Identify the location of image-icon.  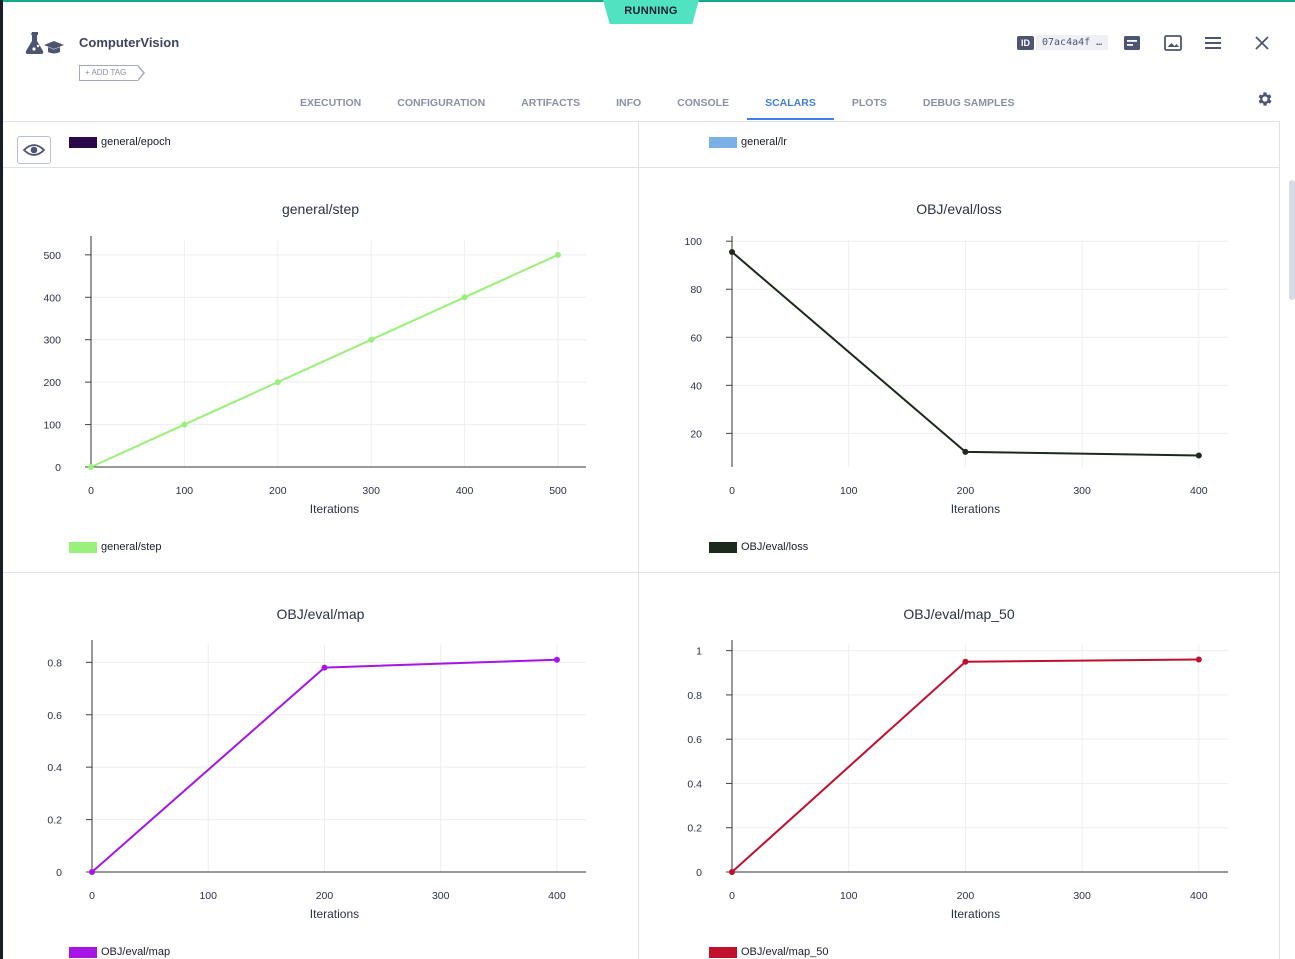
(1173, 43).